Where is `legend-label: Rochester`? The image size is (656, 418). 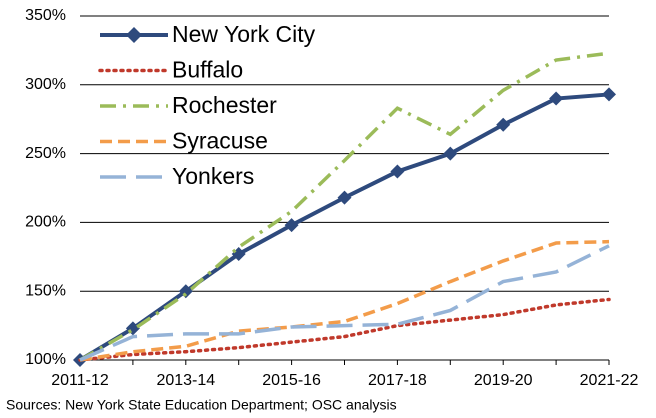
legend-label: Rochester is located at coordinates (224, 105).